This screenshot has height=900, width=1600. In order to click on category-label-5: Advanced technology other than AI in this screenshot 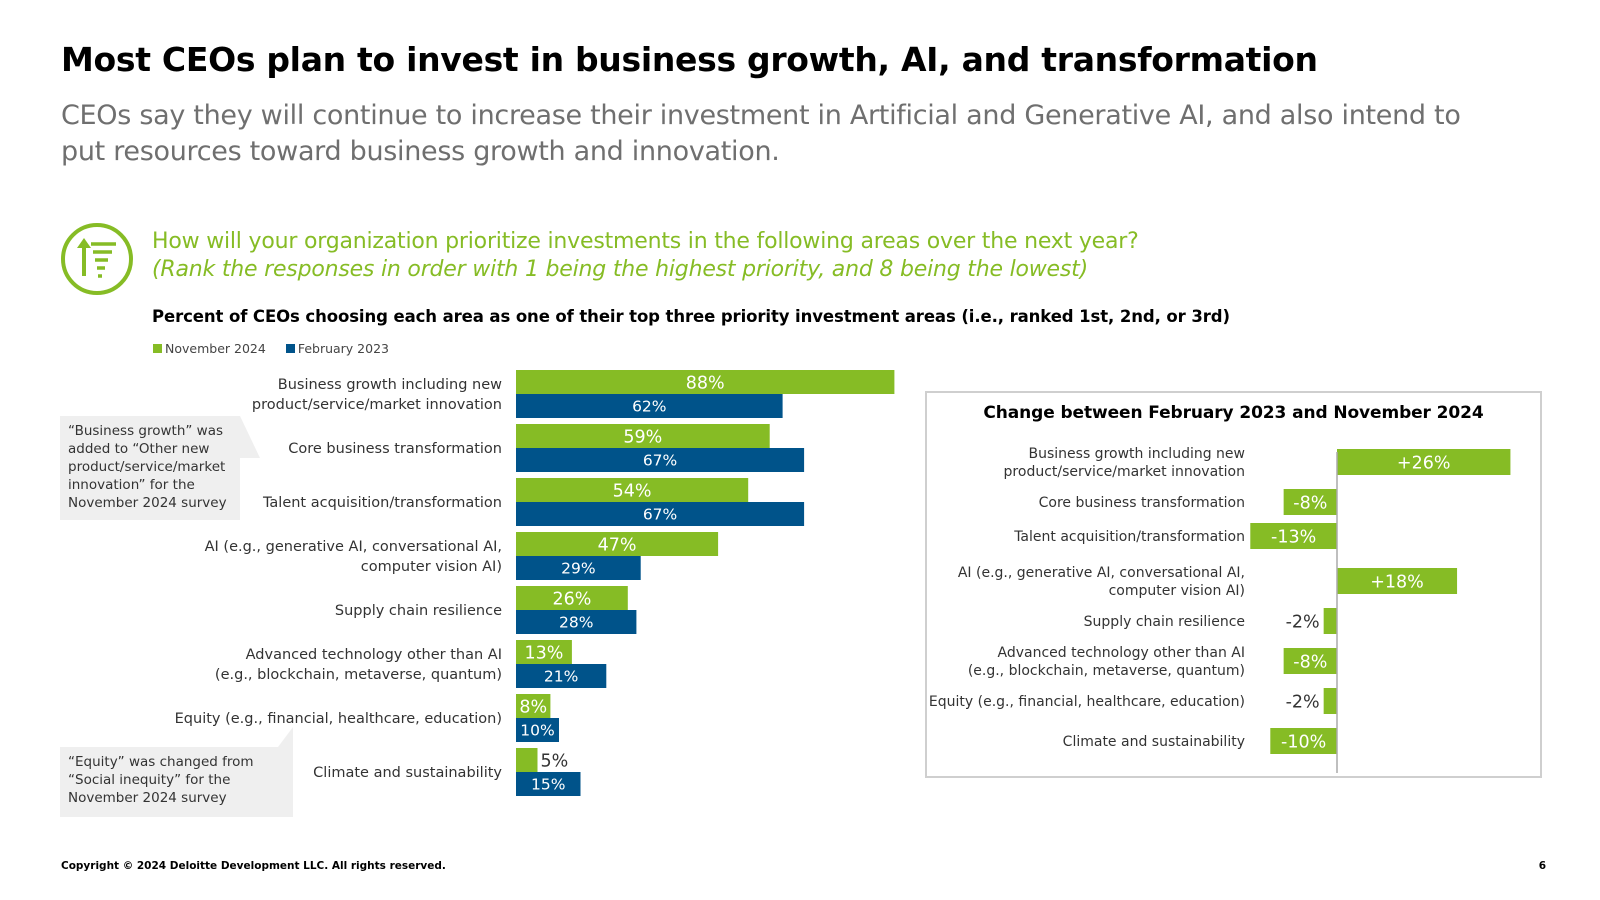, I will do `click(374, 655)`.